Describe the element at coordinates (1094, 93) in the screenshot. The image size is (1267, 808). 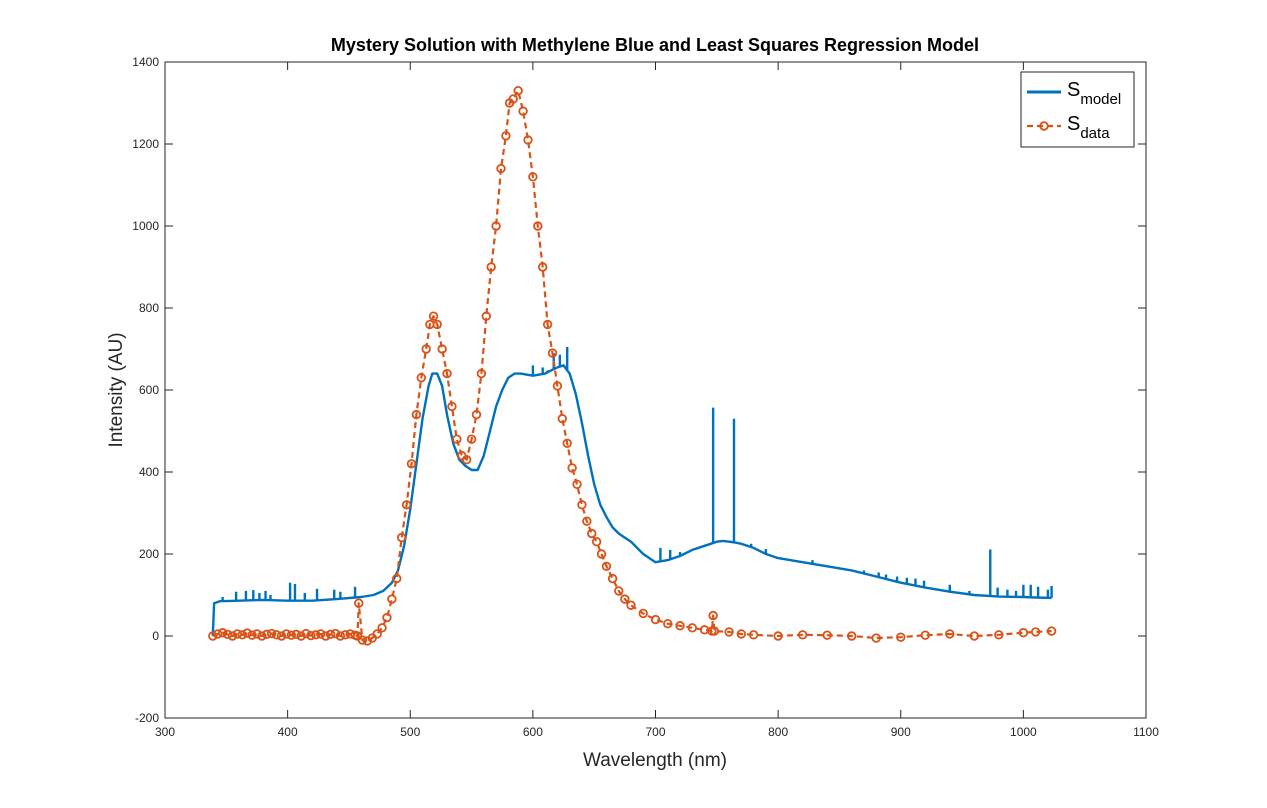
I see `legend-label-s-model: Smodel` at that location.